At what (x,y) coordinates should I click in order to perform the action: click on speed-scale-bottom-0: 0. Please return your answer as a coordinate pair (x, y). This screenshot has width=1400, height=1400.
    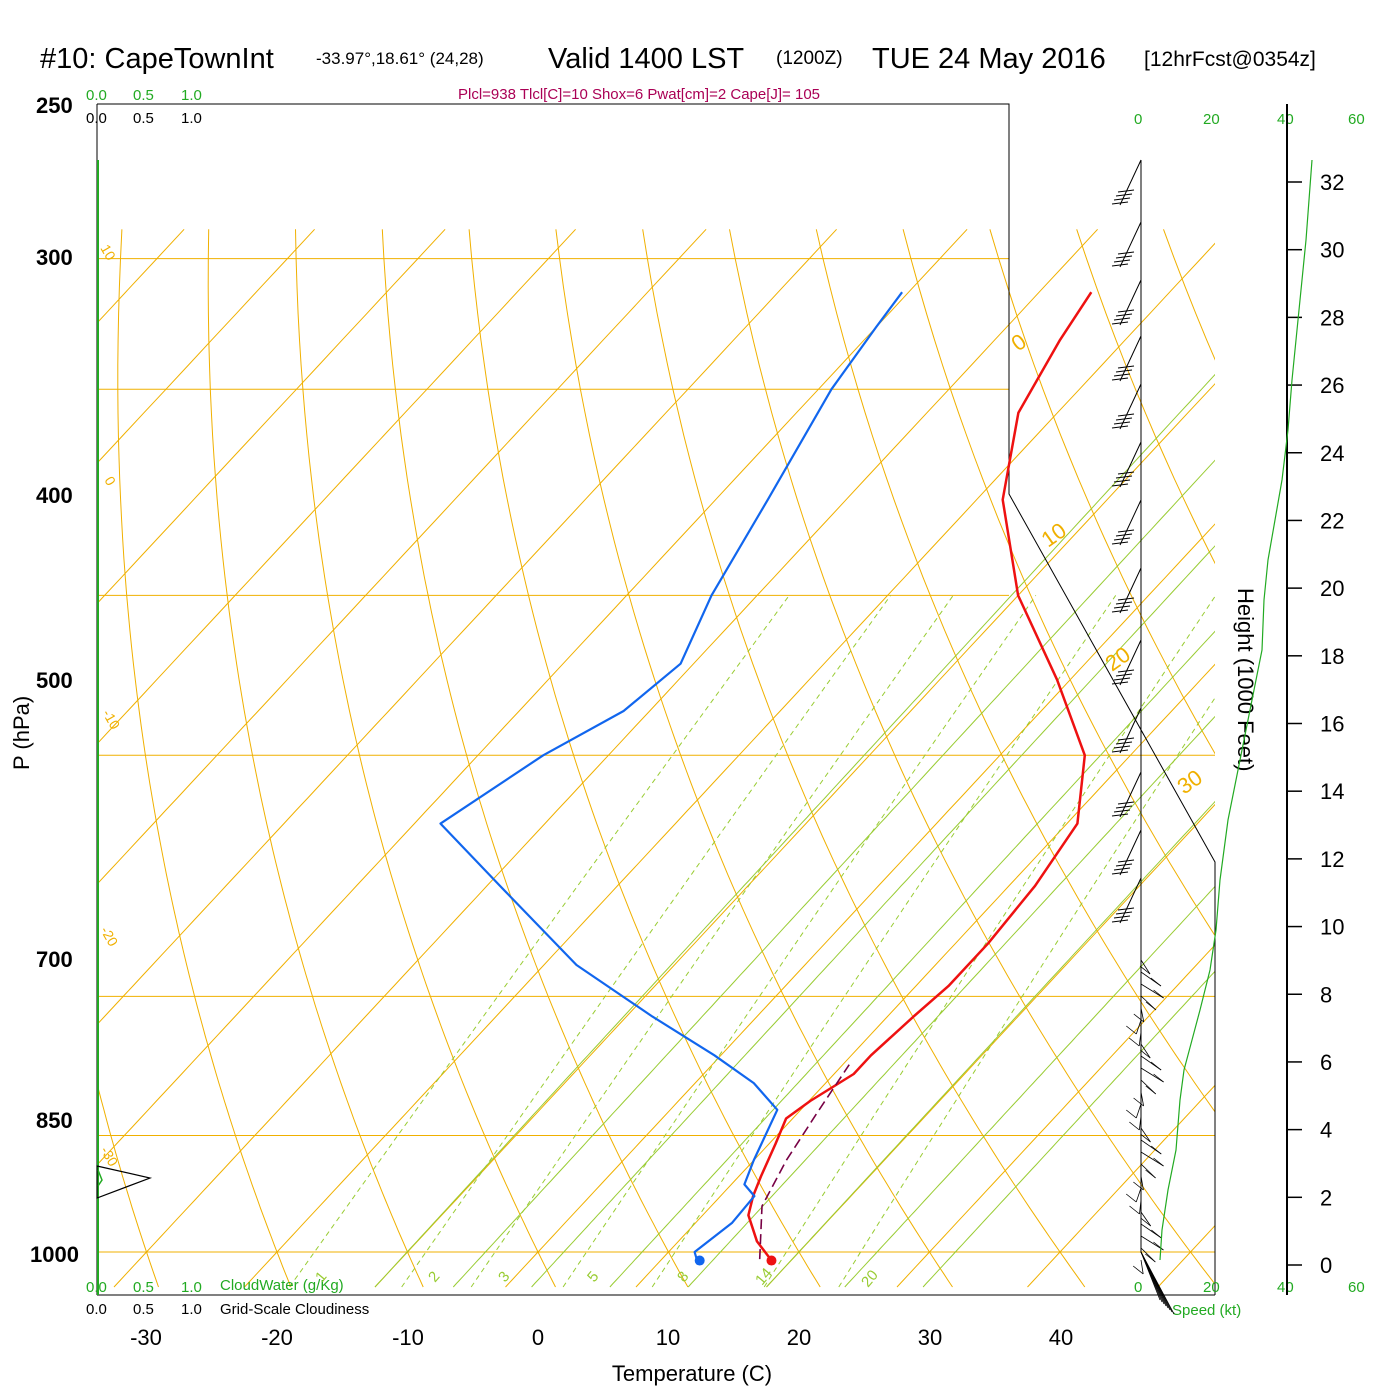
    Looking at the image, I should click on (1138, 1287).